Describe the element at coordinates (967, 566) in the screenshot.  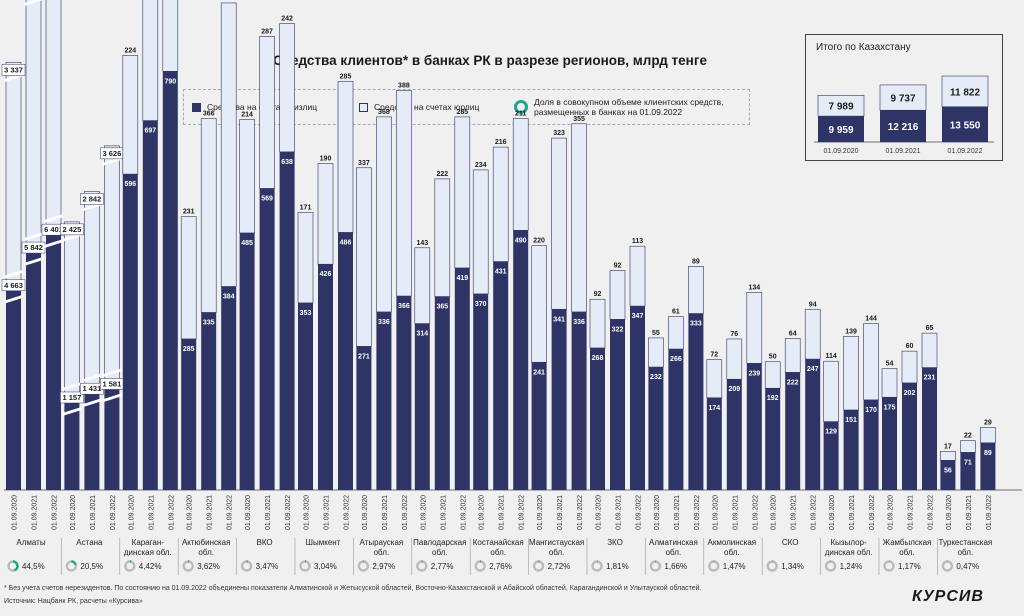
I see `share-label-16: 0,47%` at that location.